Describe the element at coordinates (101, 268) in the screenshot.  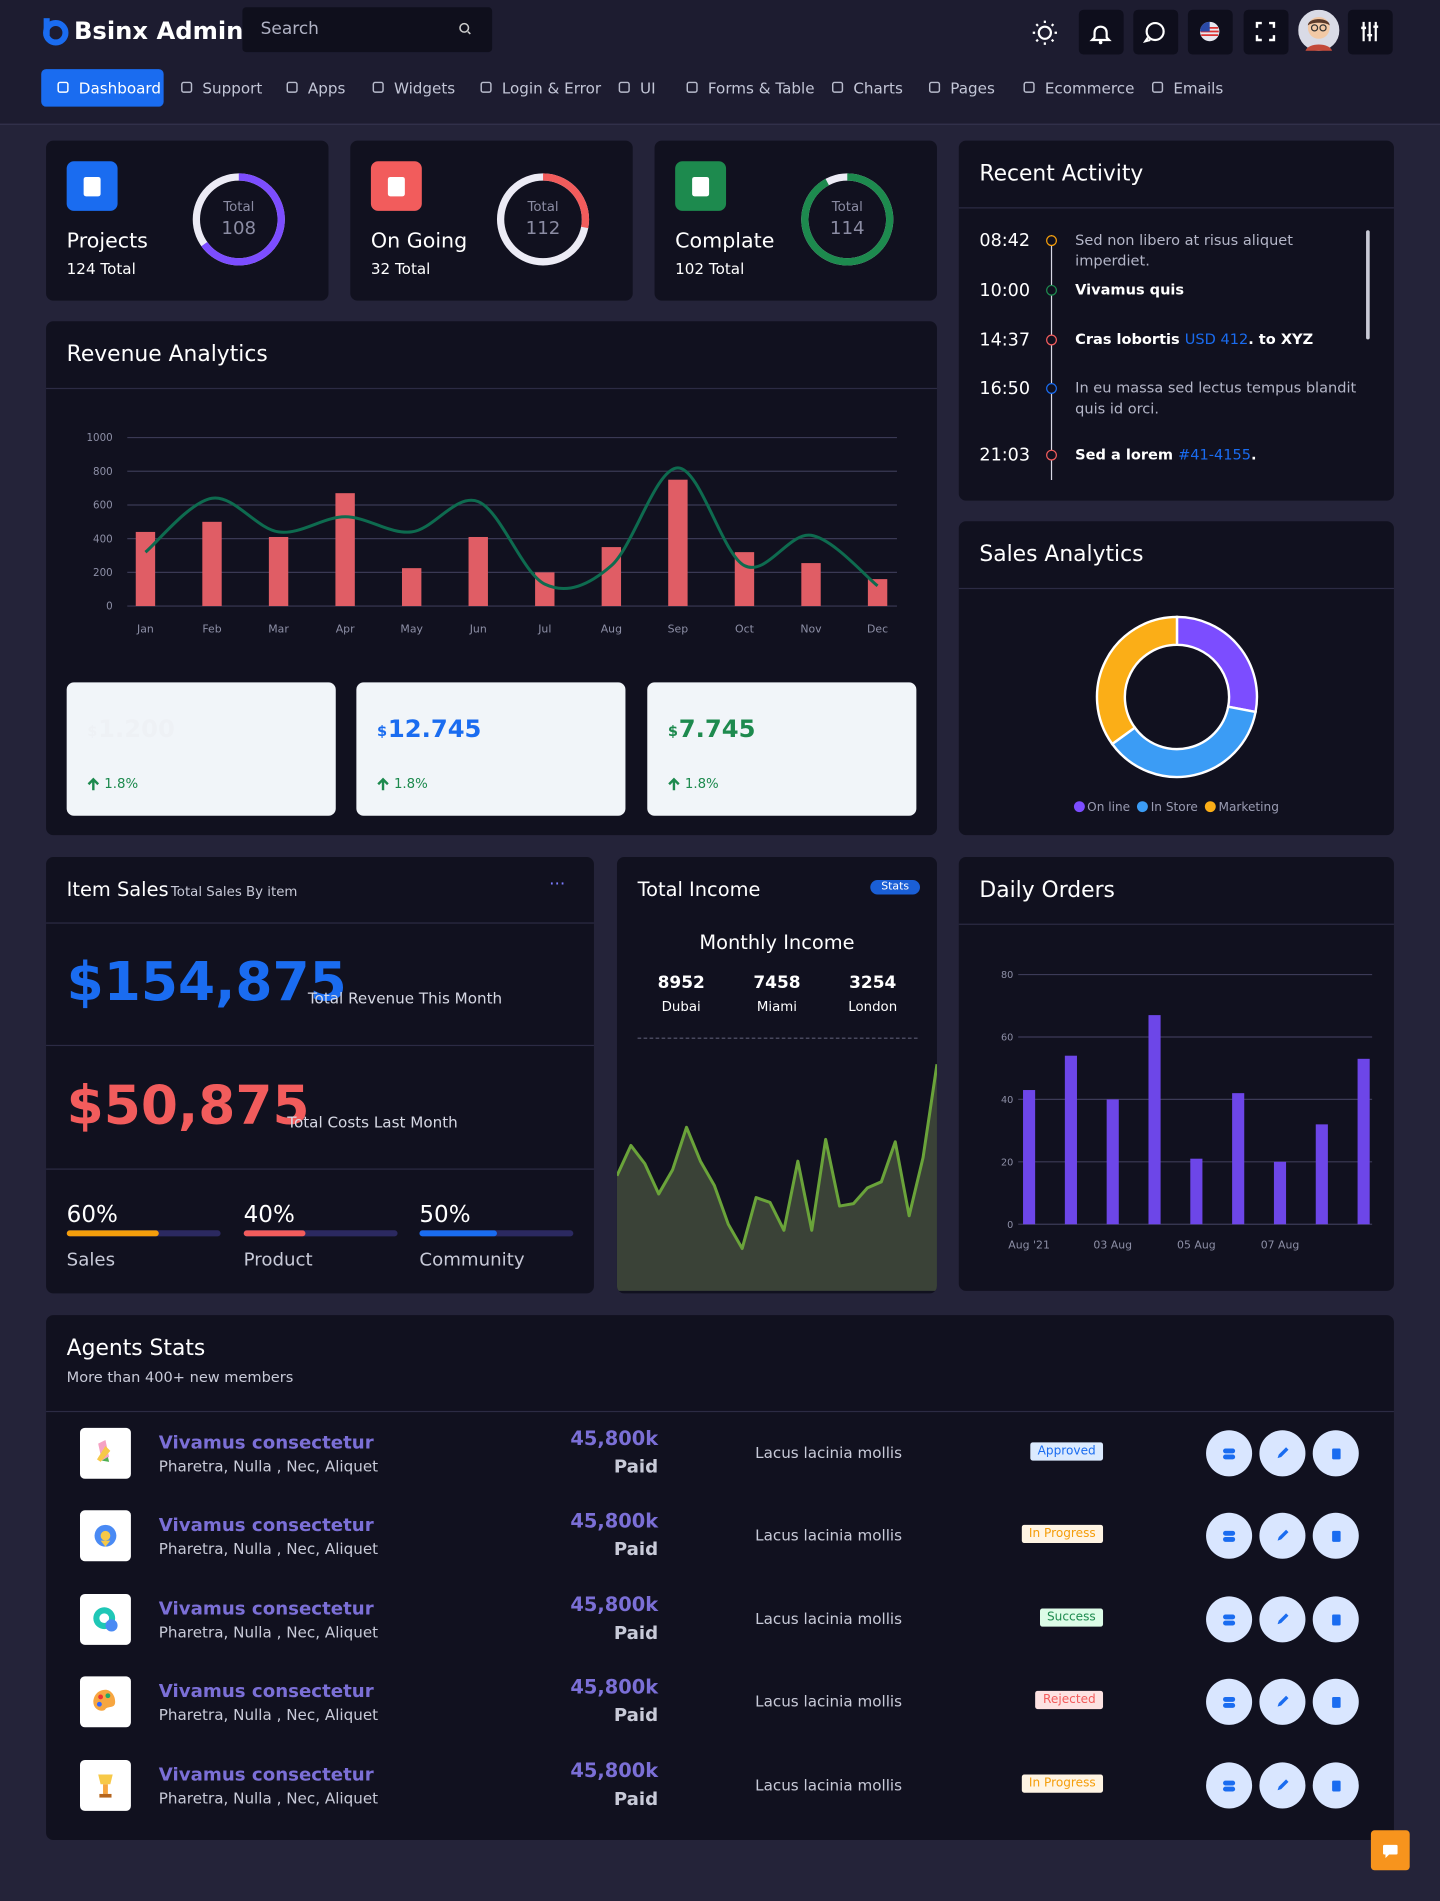
I see `stat-subtitle: 124 Total` at that location.